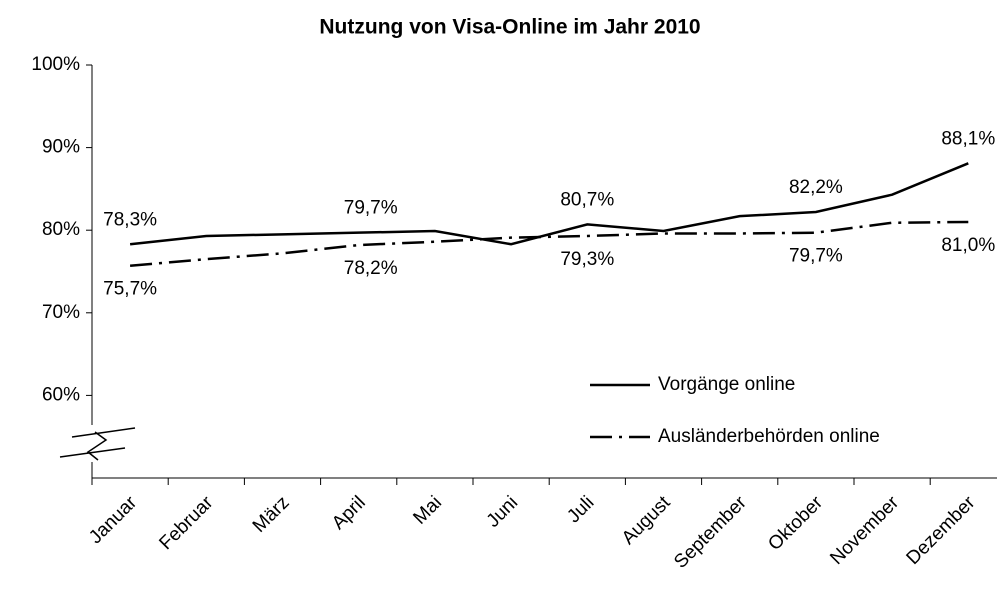 This screenshot has width=997, height=607. I want to click on y-tick-label: 90%, so click(61, 147).